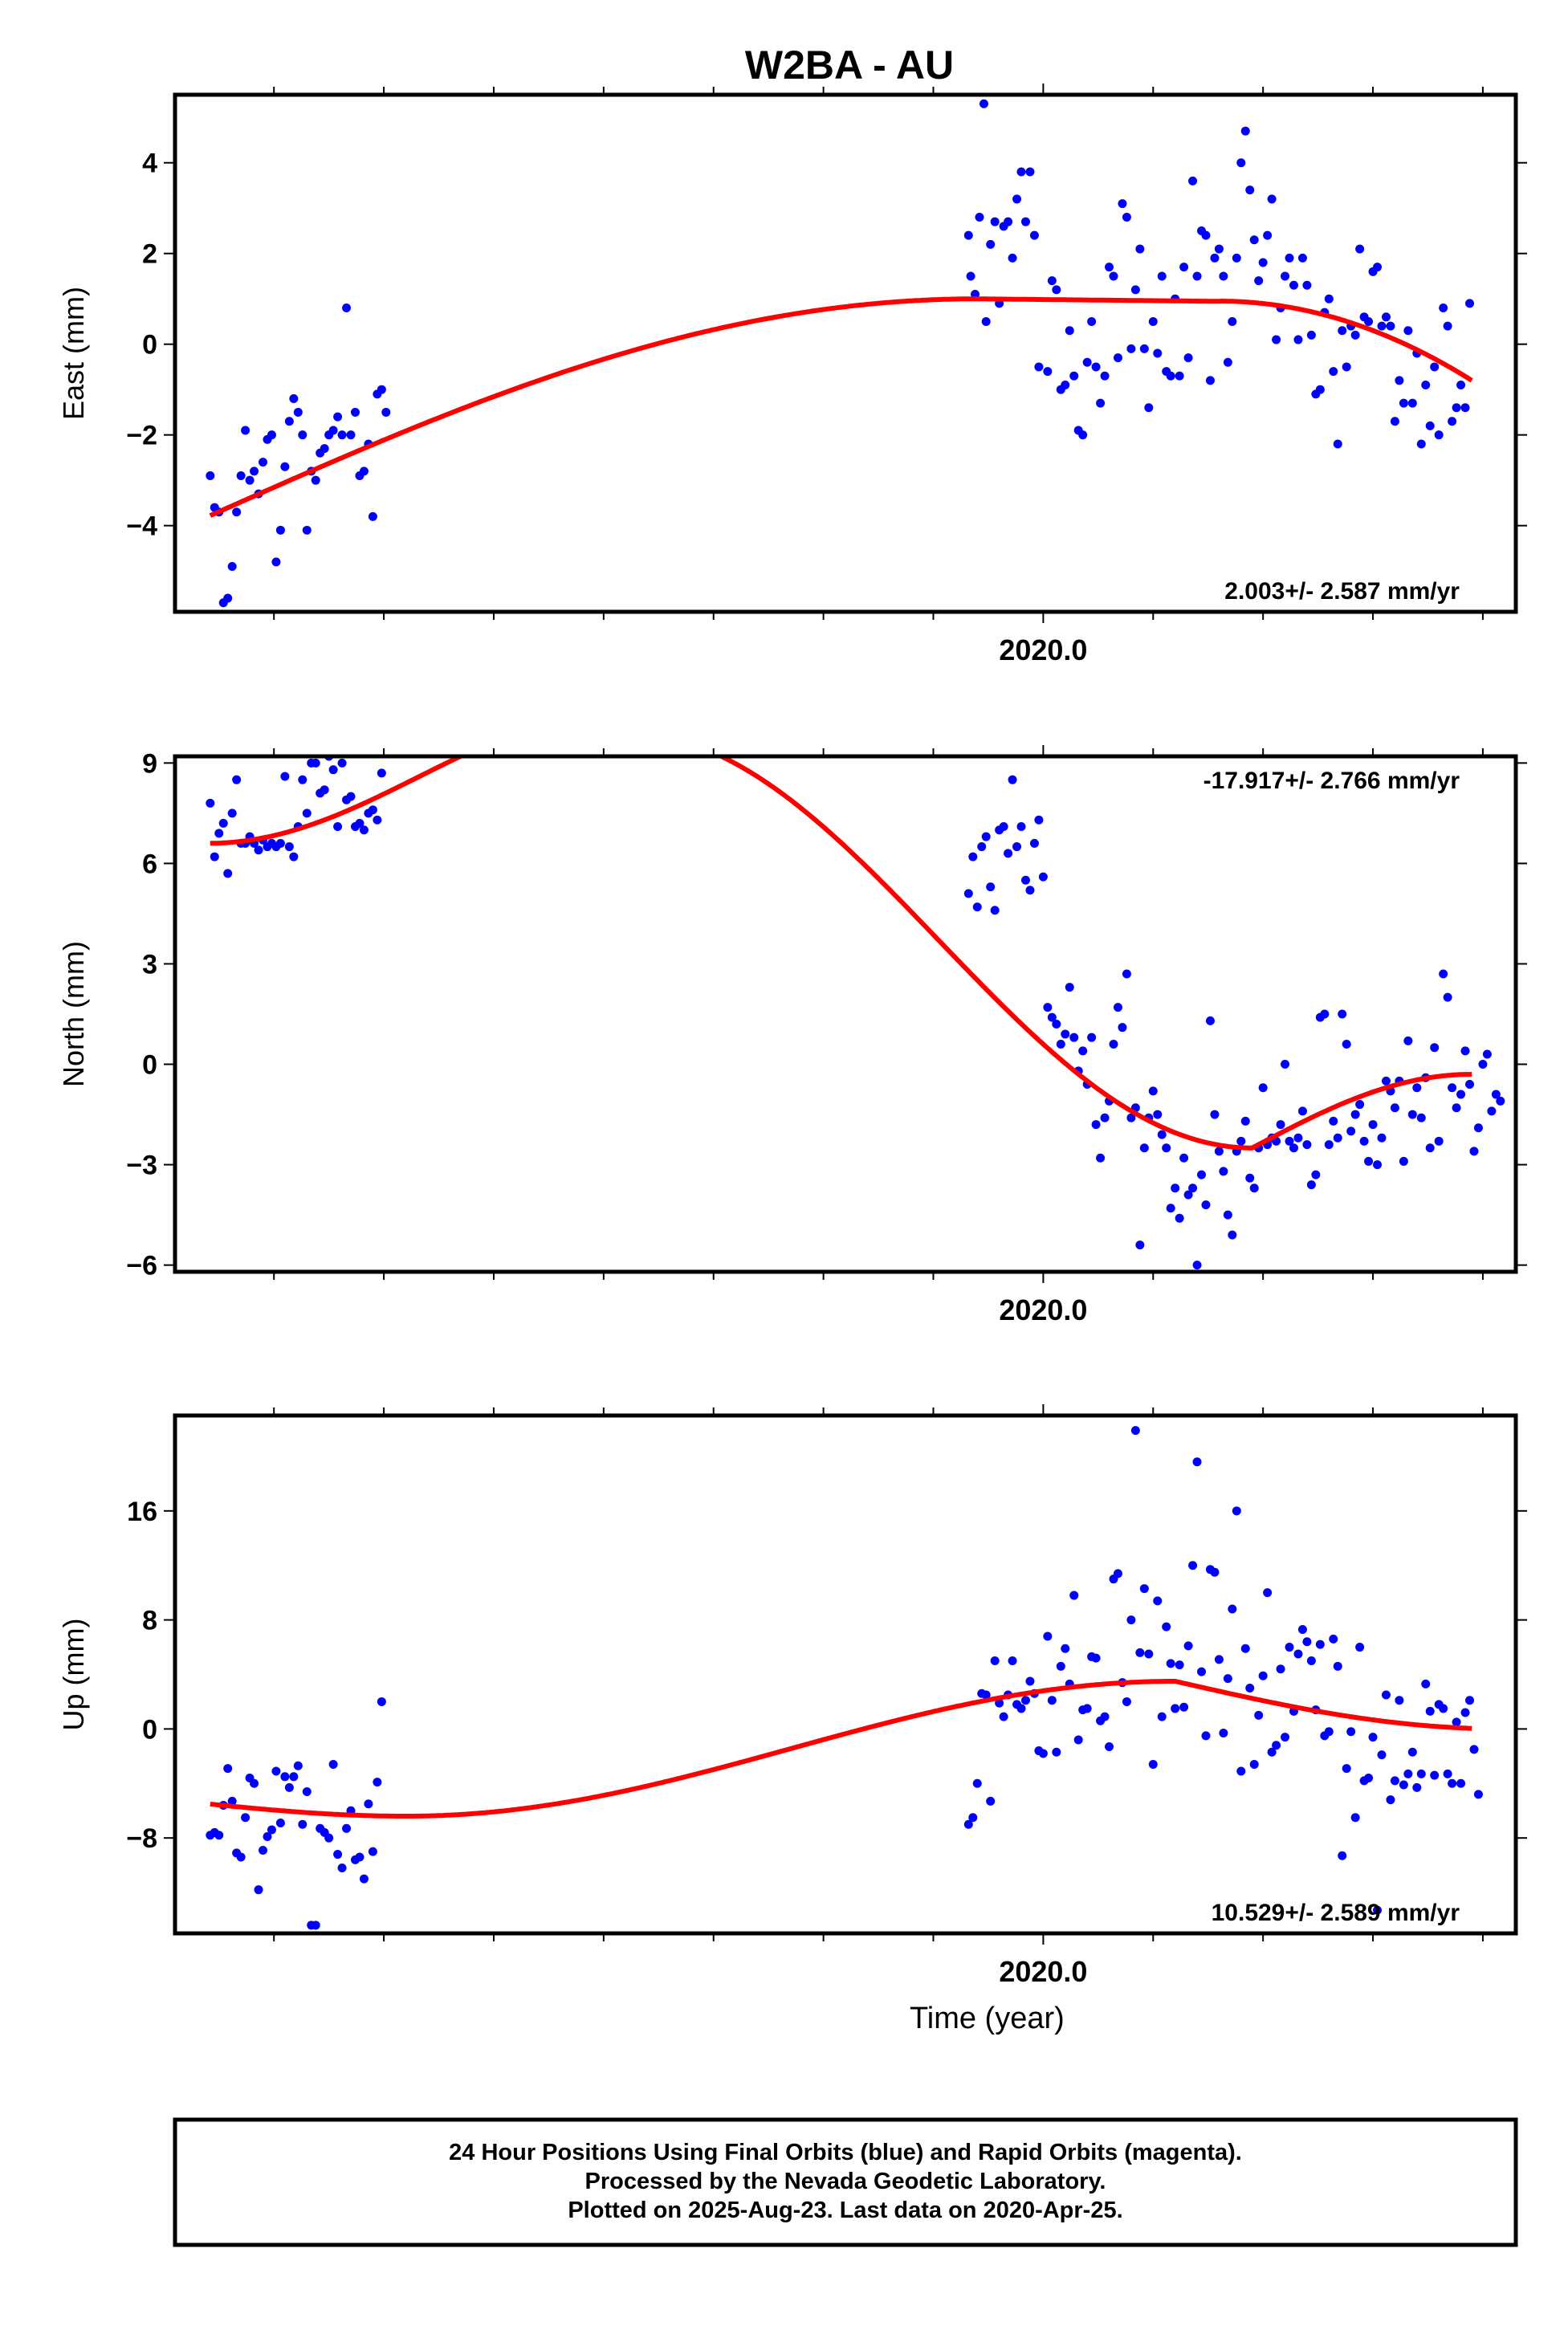  I want to click on rate-annotation: 2.003+/- 2.587 mm/yr, so click(1342, 591).